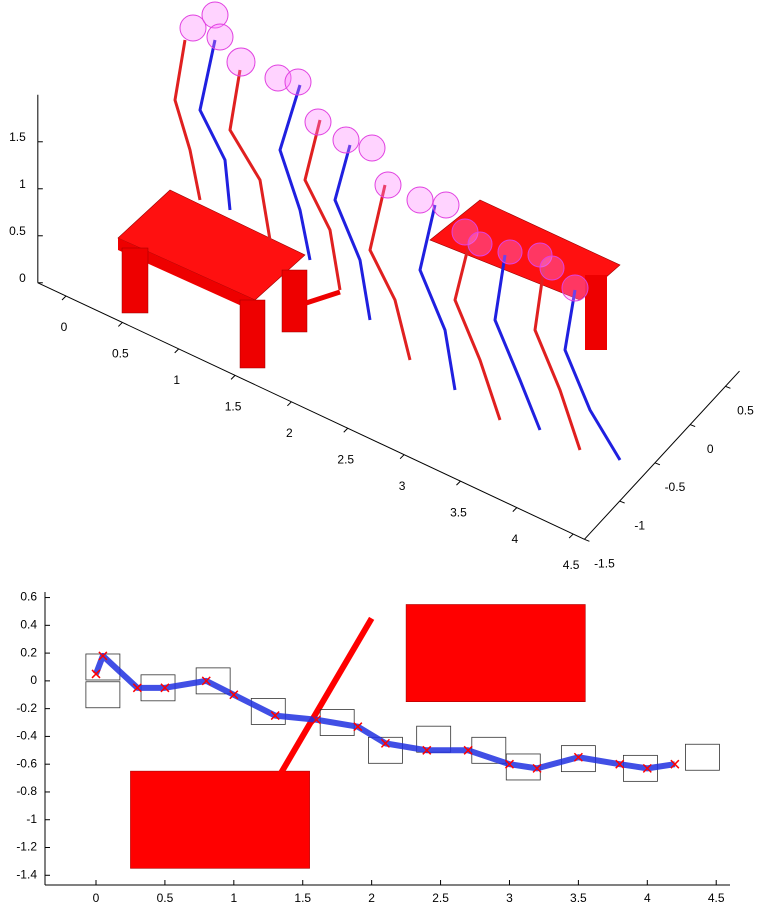 The width and height of the screenshot is (765, 908). I want to click on y-tick-label: -0.6, so click(26, 763).